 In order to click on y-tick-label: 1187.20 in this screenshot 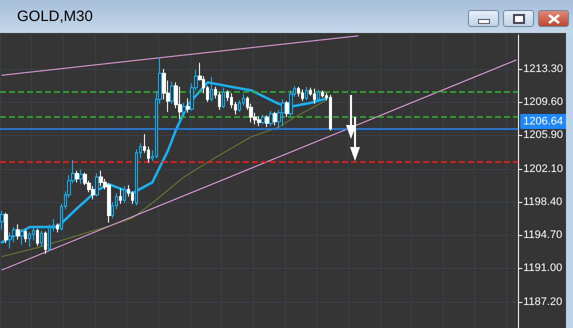, I will do `click(542, 302)`.